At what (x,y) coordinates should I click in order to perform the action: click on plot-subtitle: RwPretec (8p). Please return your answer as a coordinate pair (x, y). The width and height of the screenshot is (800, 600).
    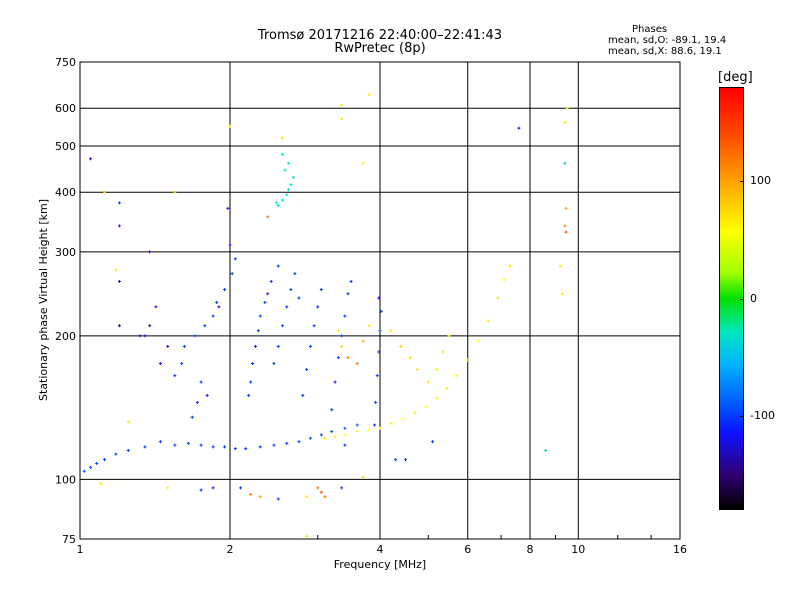
    Looking at the image, I should click on (380, 48).